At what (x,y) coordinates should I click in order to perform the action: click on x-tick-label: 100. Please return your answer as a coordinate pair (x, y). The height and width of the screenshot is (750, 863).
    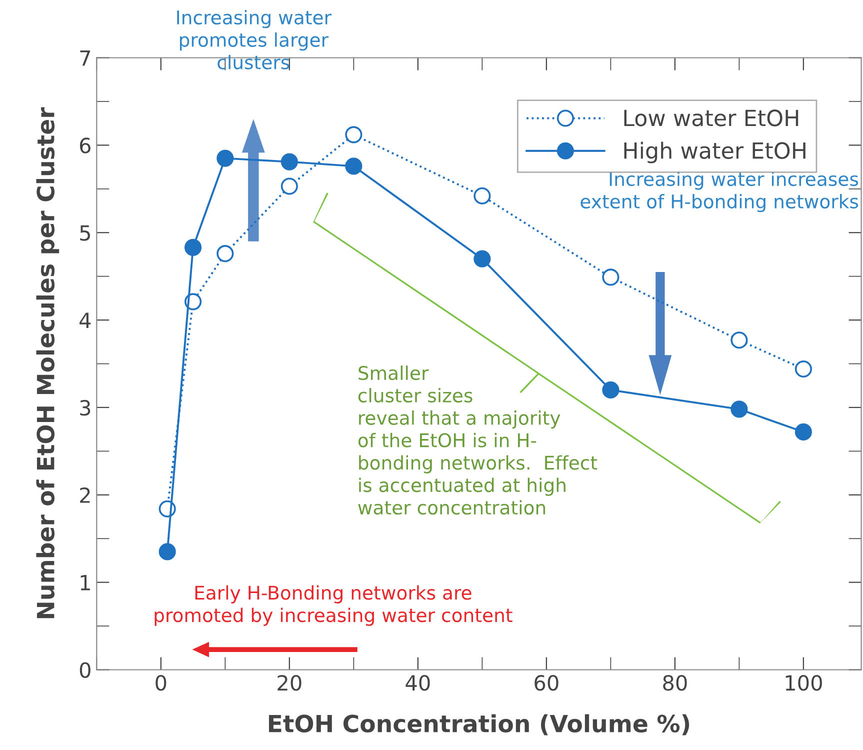
    Looking at the image, I should click on (804, 682).